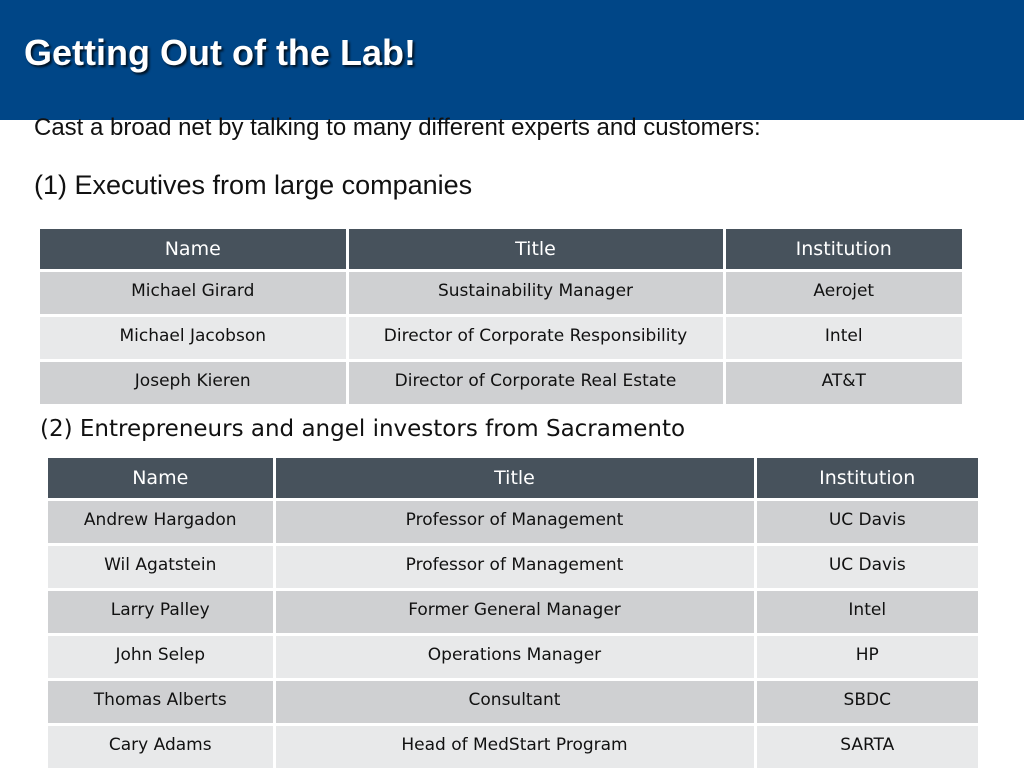 This screenshot has height=768, width=1024. Describe the element at coordinates (194, 381) in the screenshot. I see `cell-name: Joseph Kieren` at that location.